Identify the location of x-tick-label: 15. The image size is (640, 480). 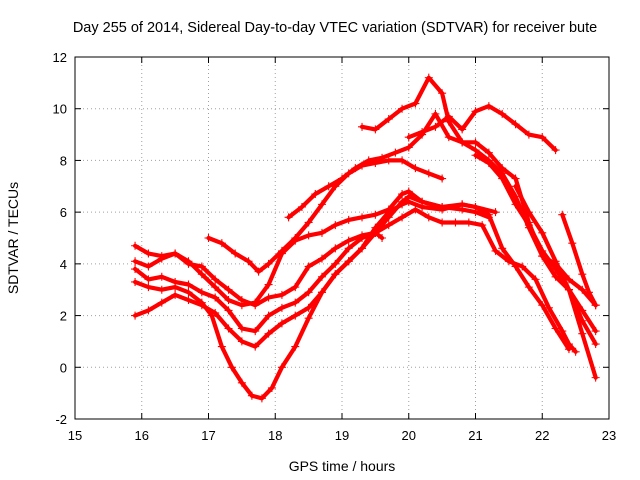
(75, 435).